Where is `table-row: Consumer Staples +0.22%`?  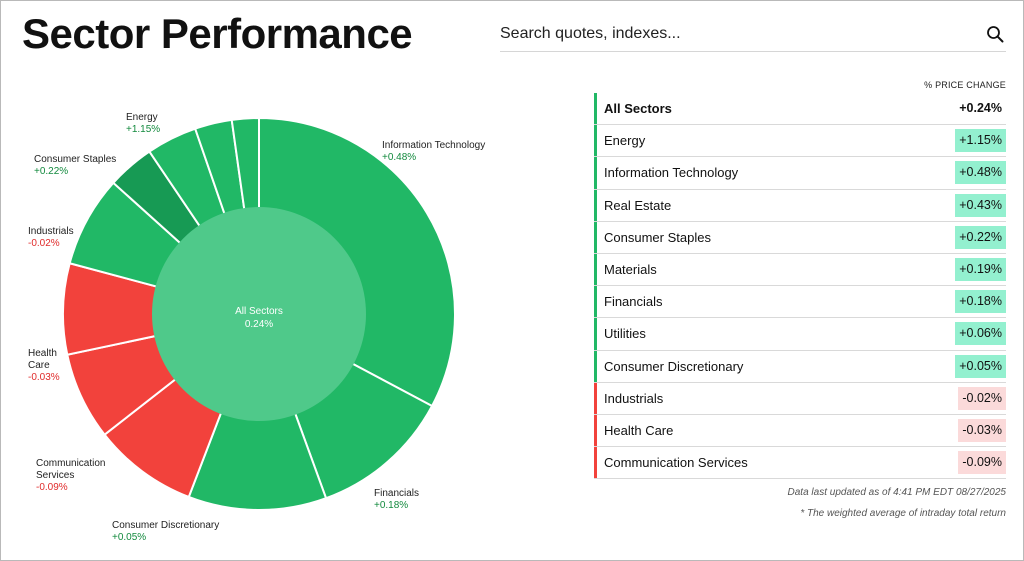
table-row: Consumer Staples +0.22% is located at coordinates (800, 237).